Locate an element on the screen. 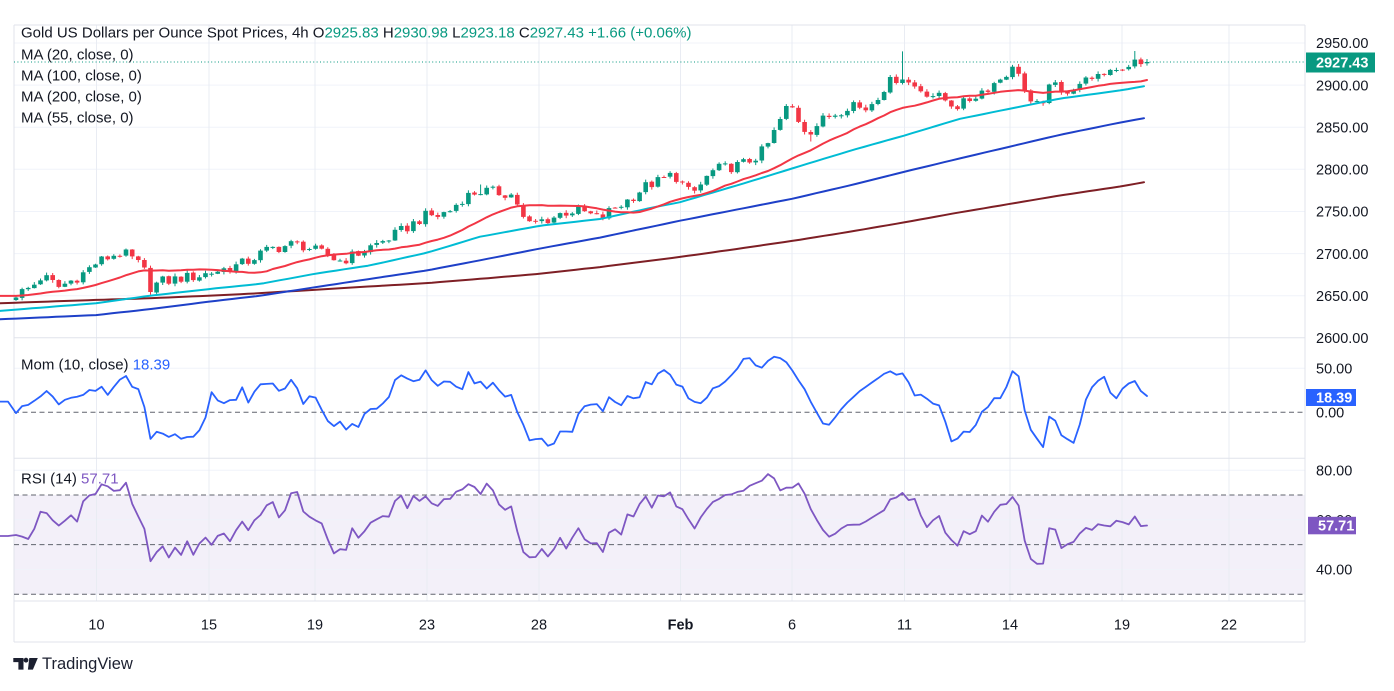 The image size is (1394, 691). svg-text: 2927.43 is located at coordinates (1342, 64).